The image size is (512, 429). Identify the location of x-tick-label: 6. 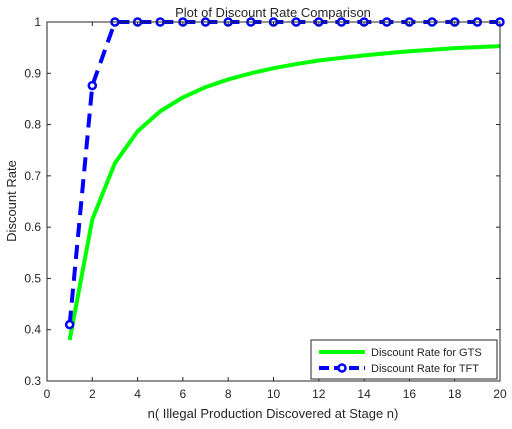
(183, 394).